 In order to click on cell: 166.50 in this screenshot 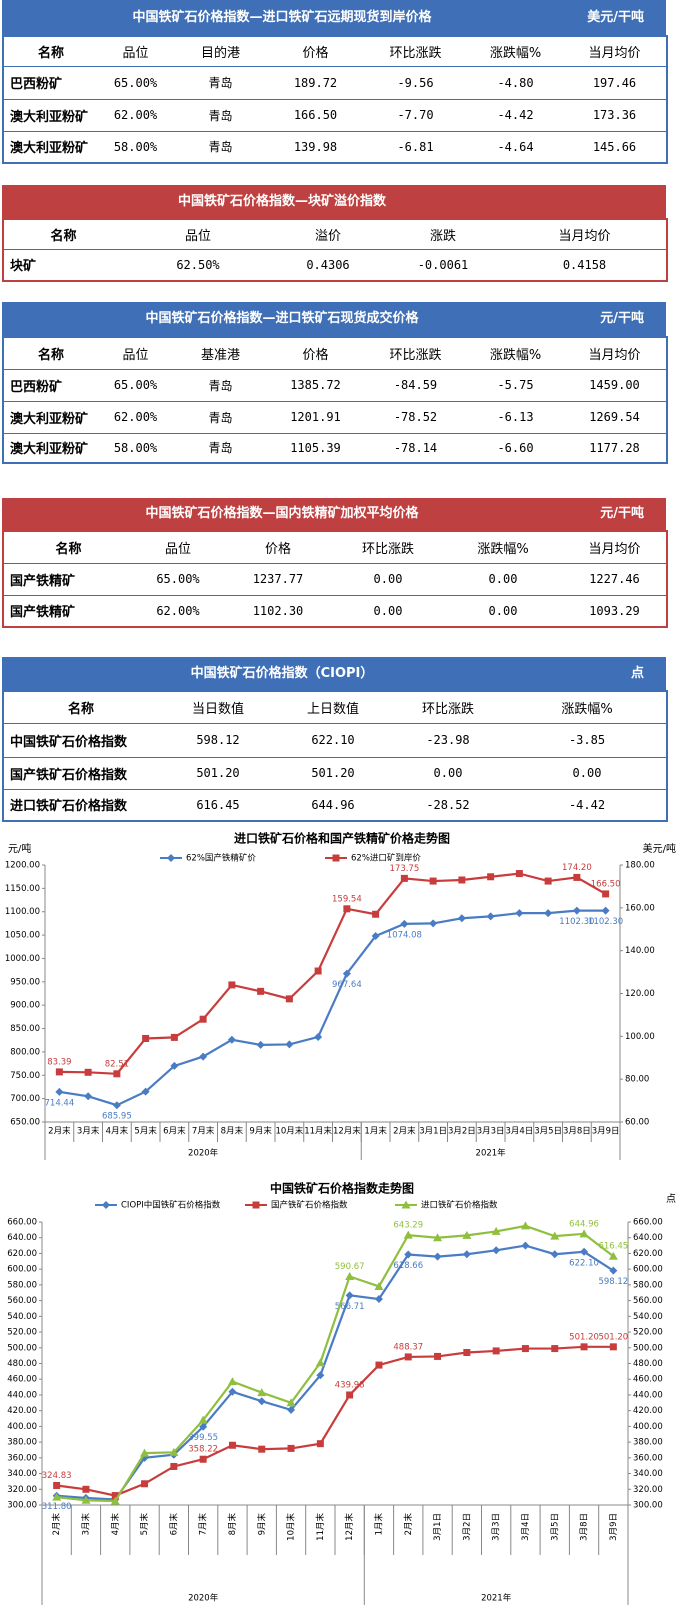, I will do `click(315, 115)`.